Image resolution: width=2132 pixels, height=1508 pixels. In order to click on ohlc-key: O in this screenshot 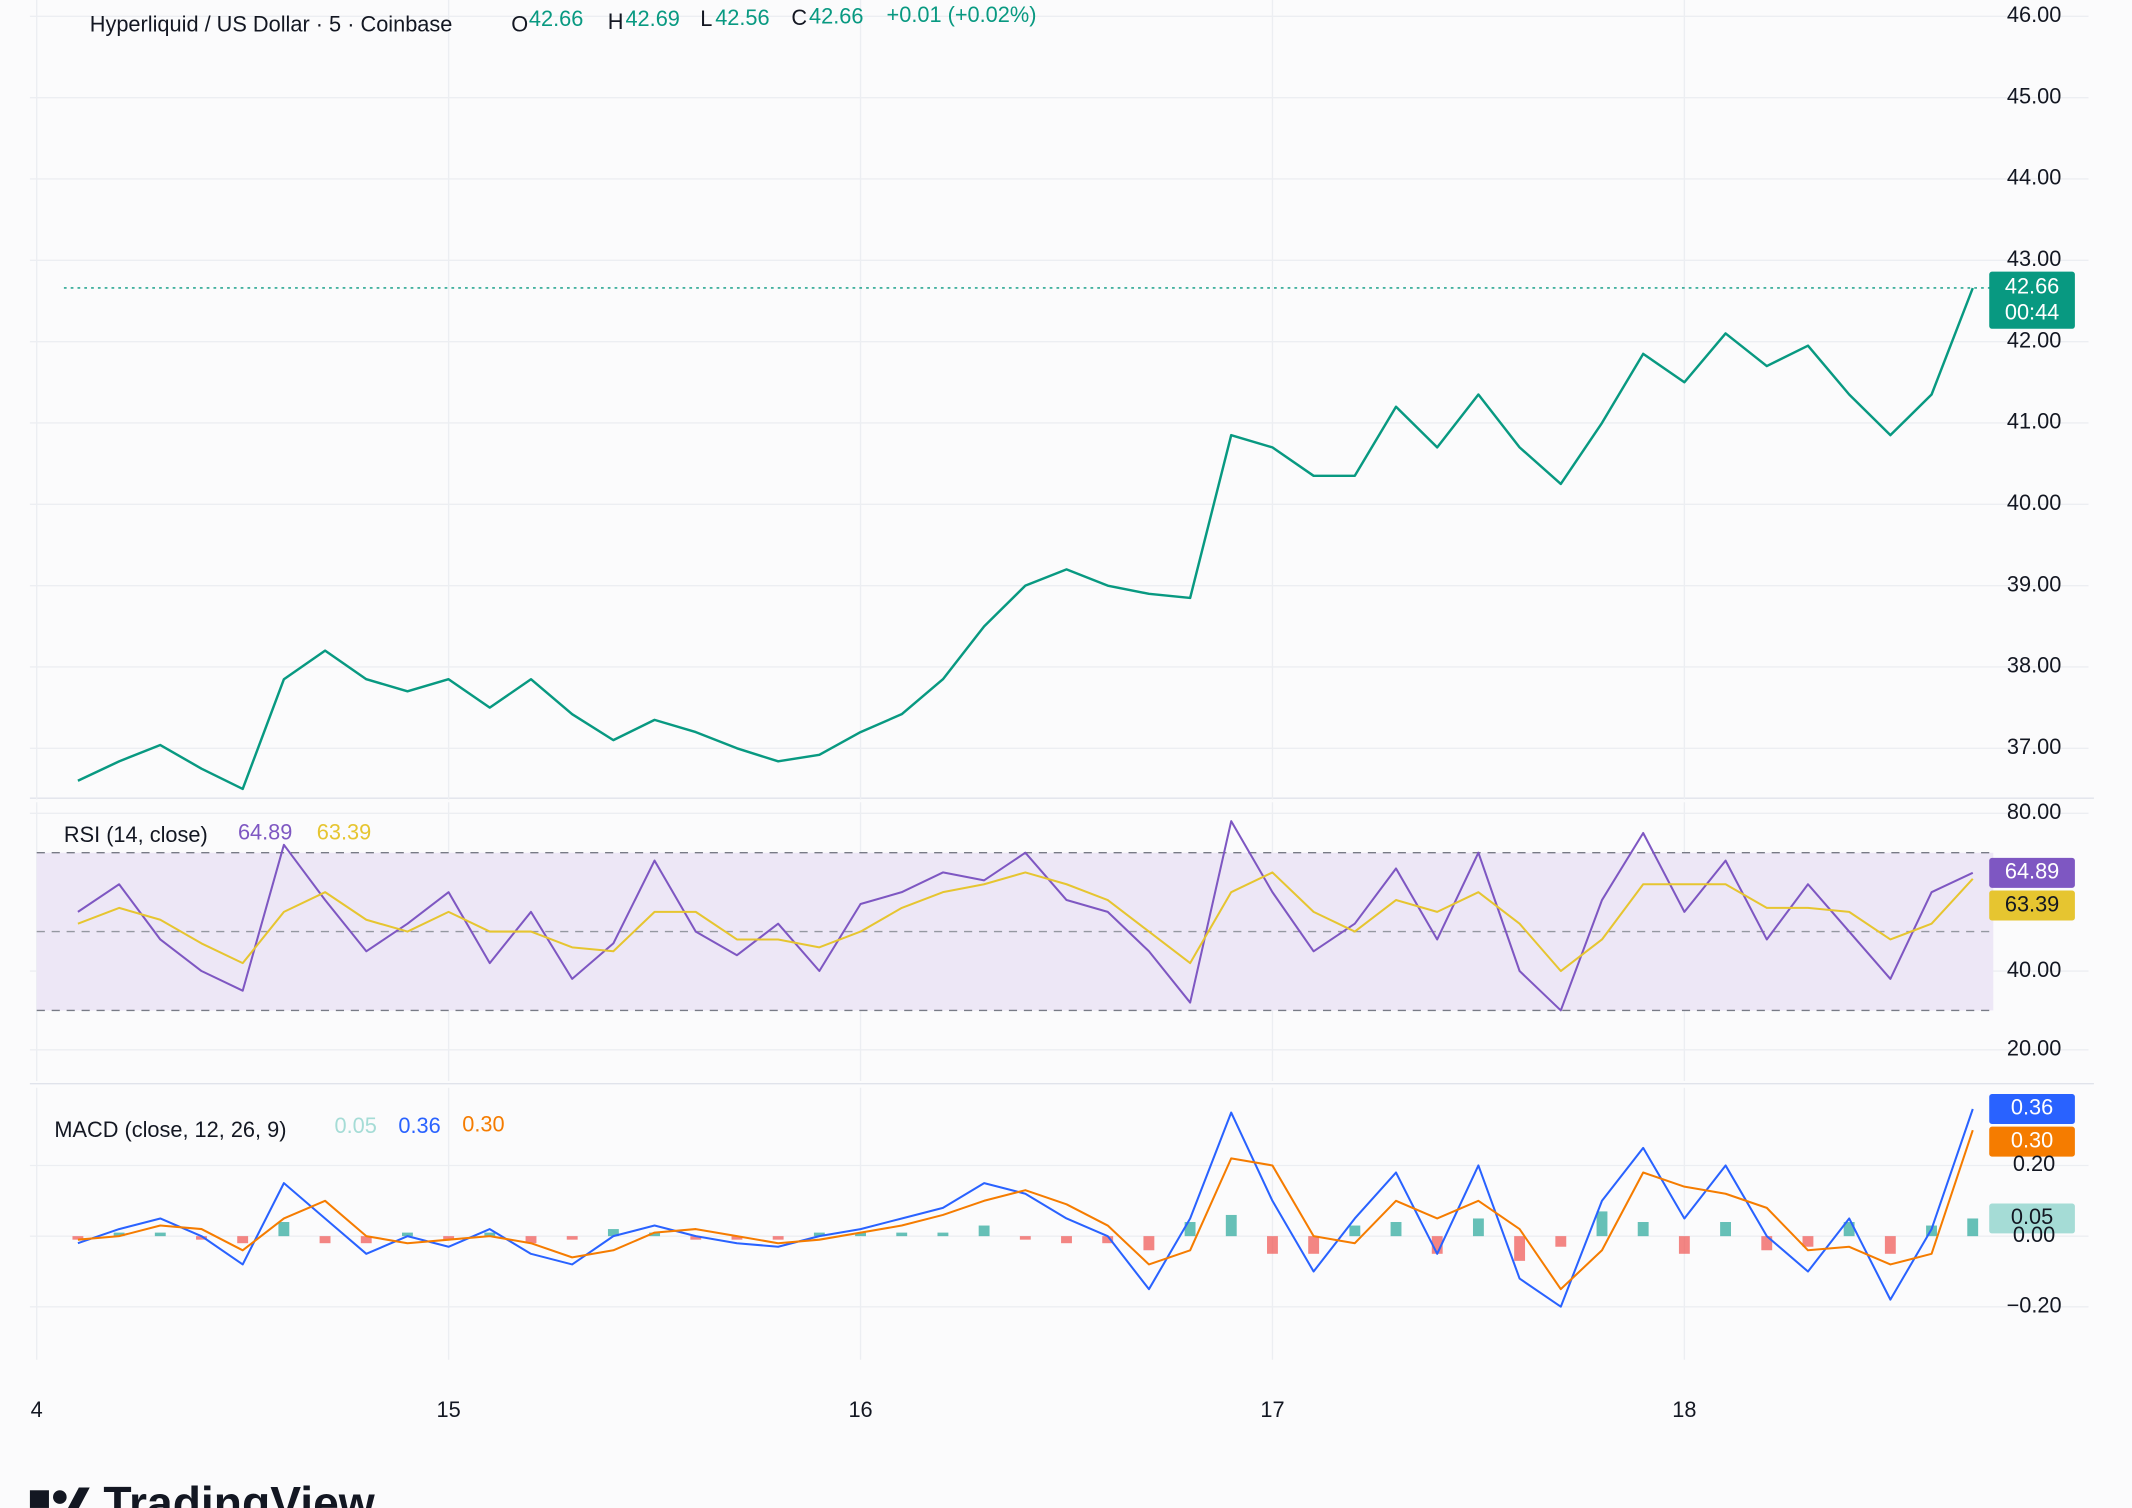, I will do `click(519, 24)`.